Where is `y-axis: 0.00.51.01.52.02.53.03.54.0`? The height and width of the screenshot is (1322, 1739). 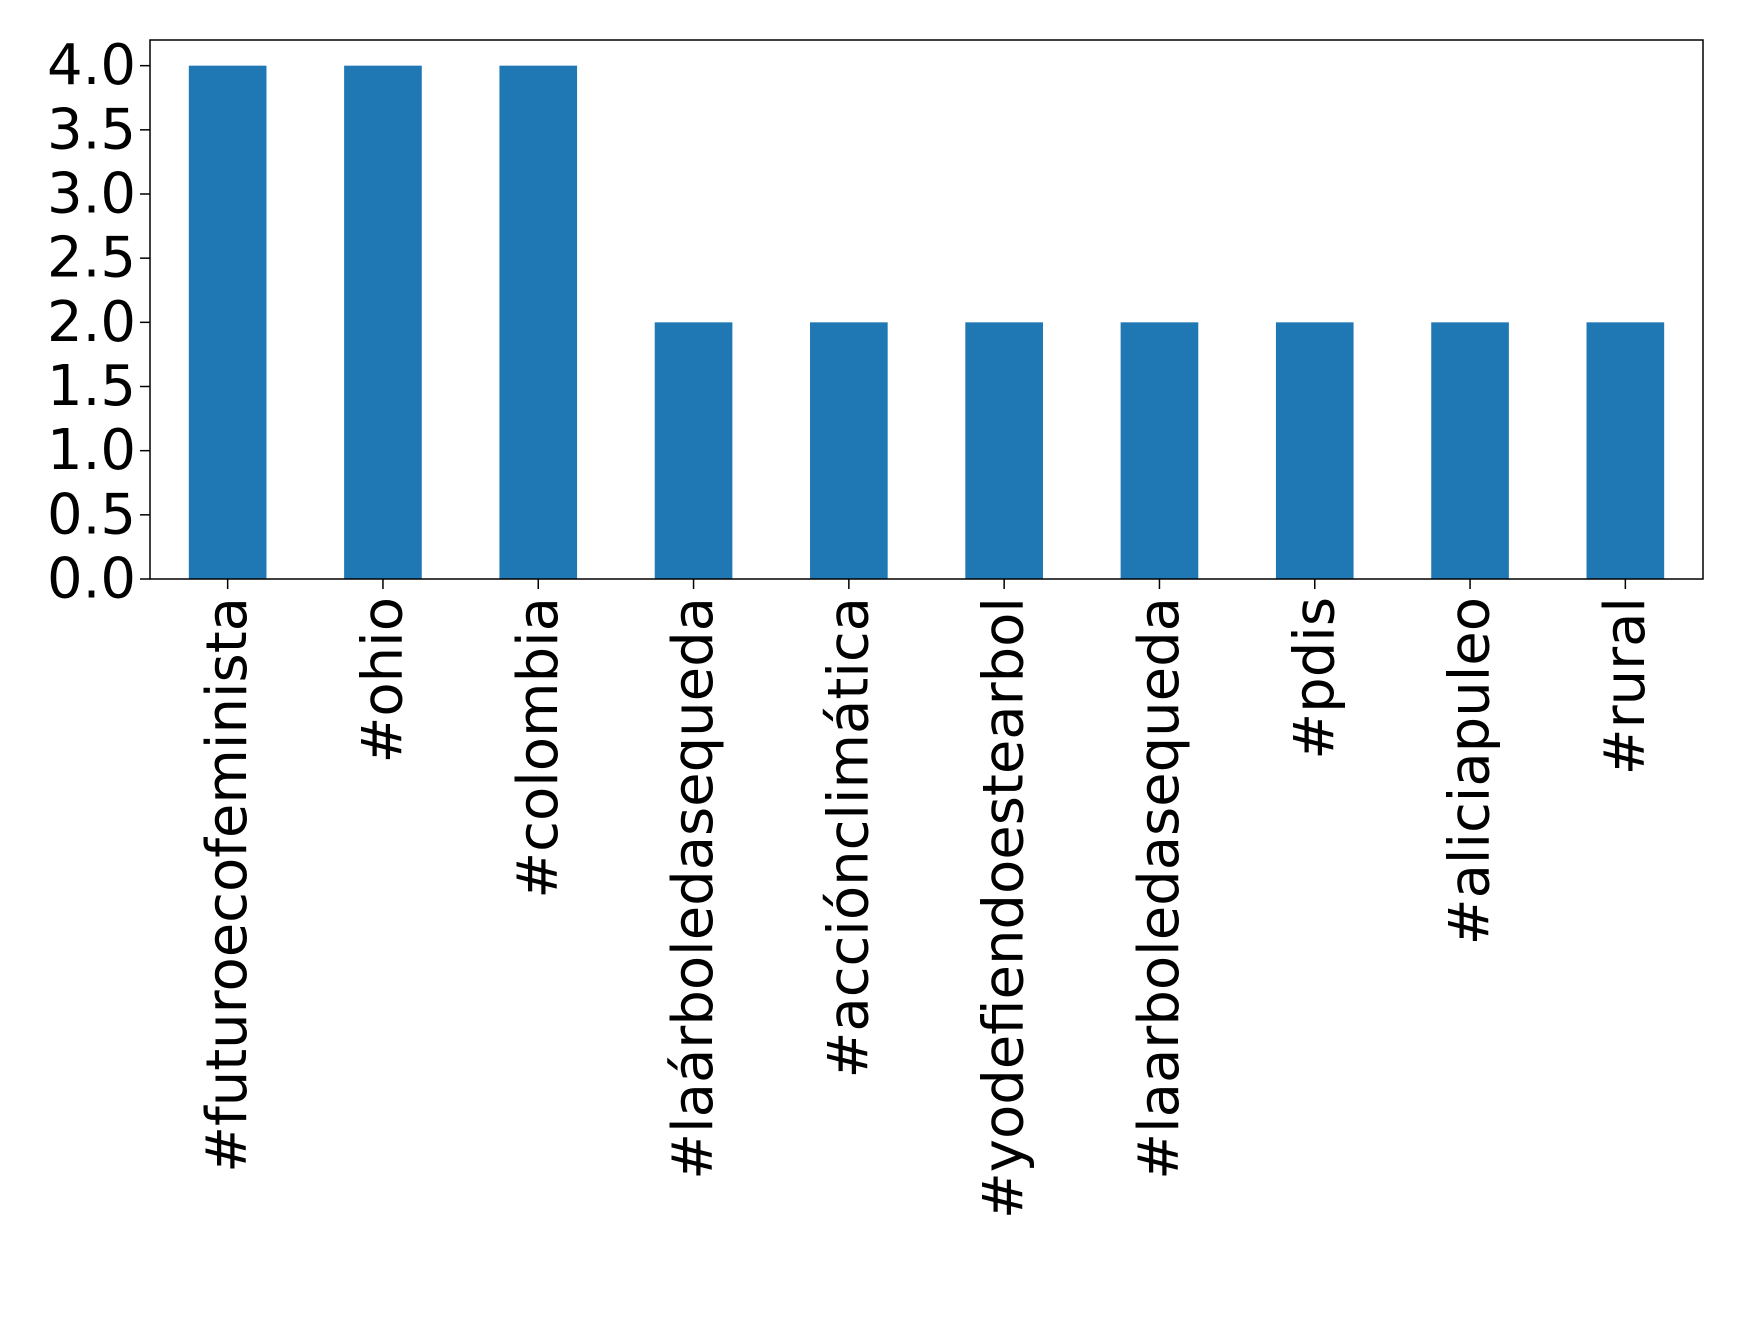
y-axis: 0.00.51.01.52.02.53.03.54.0 is located at coordinates (98, 322).